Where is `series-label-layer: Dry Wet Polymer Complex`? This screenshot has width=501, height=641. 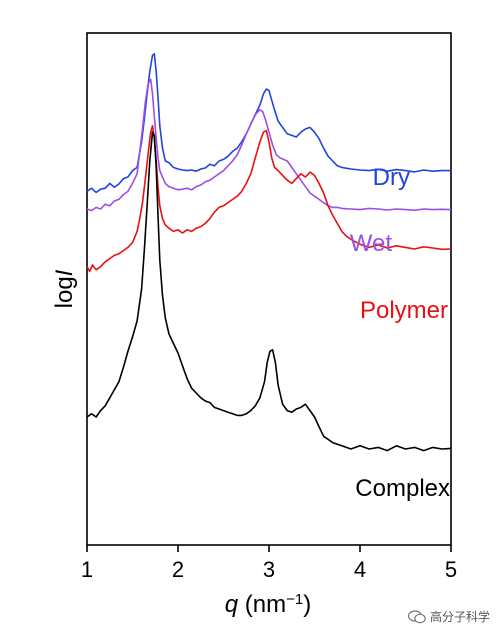 series-label-layer: Dry Wet Polymer Complex is located at coordinates (400, 333).